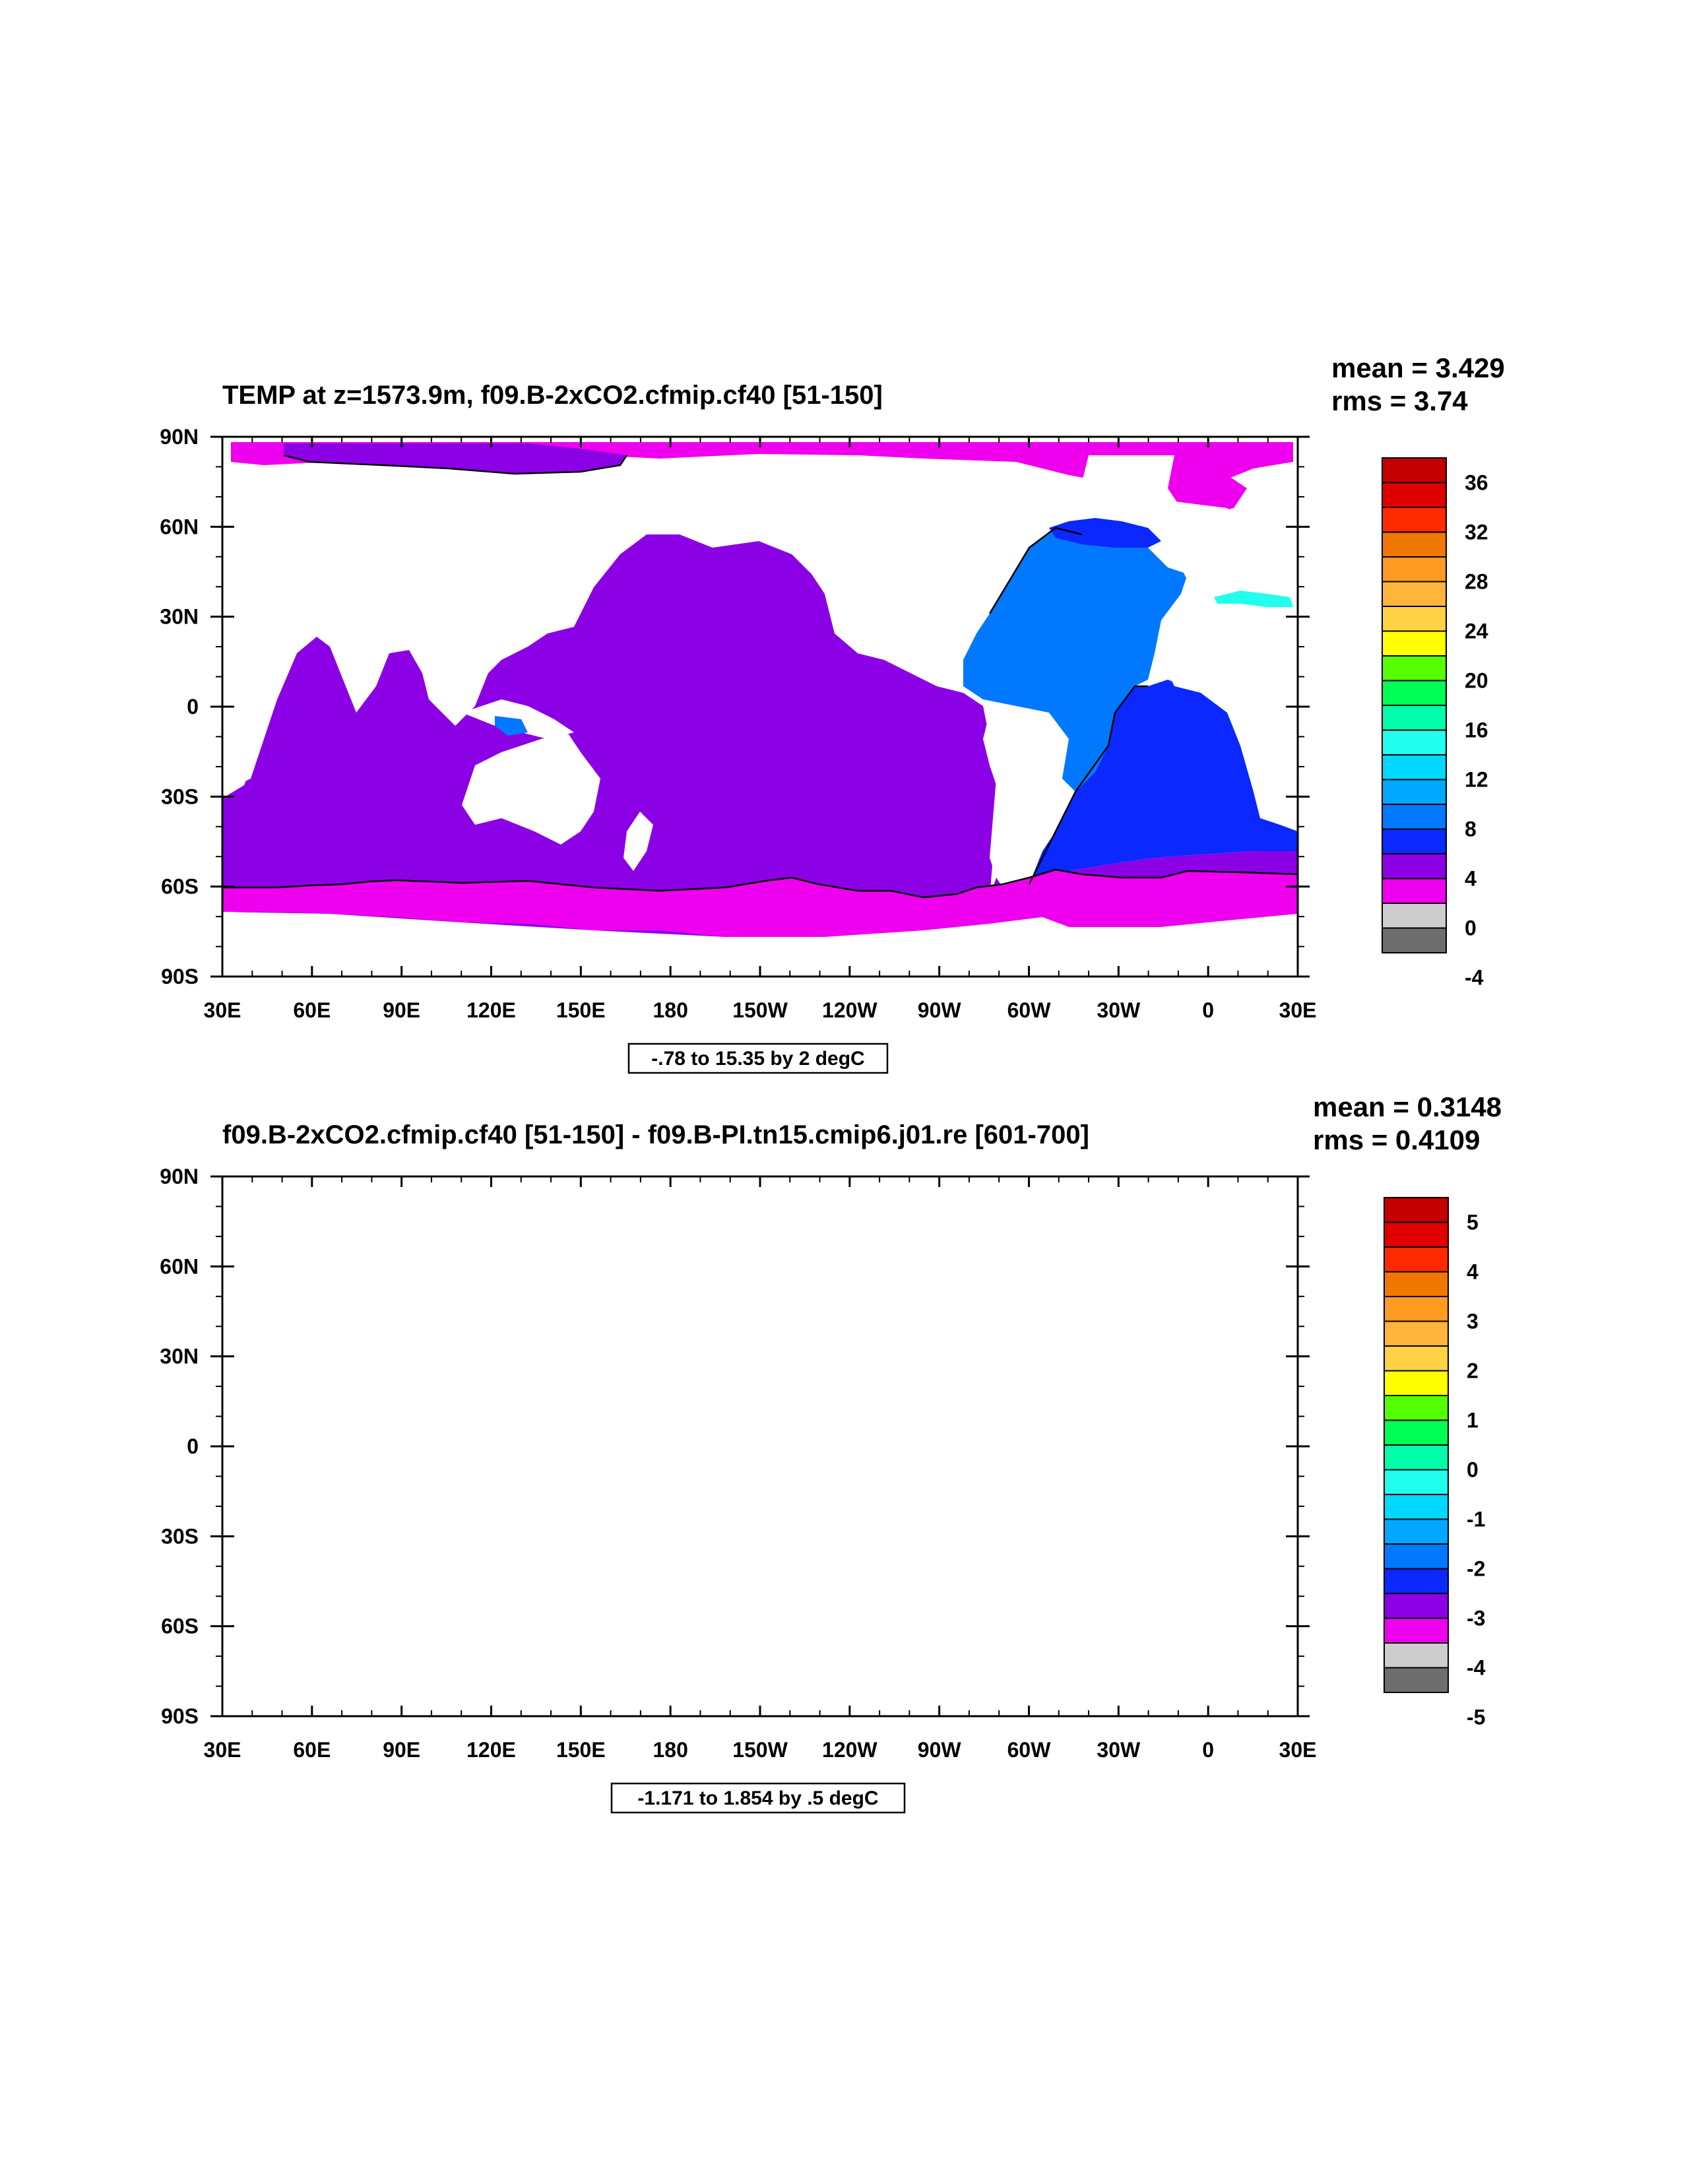 The width and height of the screenshot is (1689, 2184). Describe the element at coordinates (1253, 1338) in the screenshot. I see `mediterranean` at that location.